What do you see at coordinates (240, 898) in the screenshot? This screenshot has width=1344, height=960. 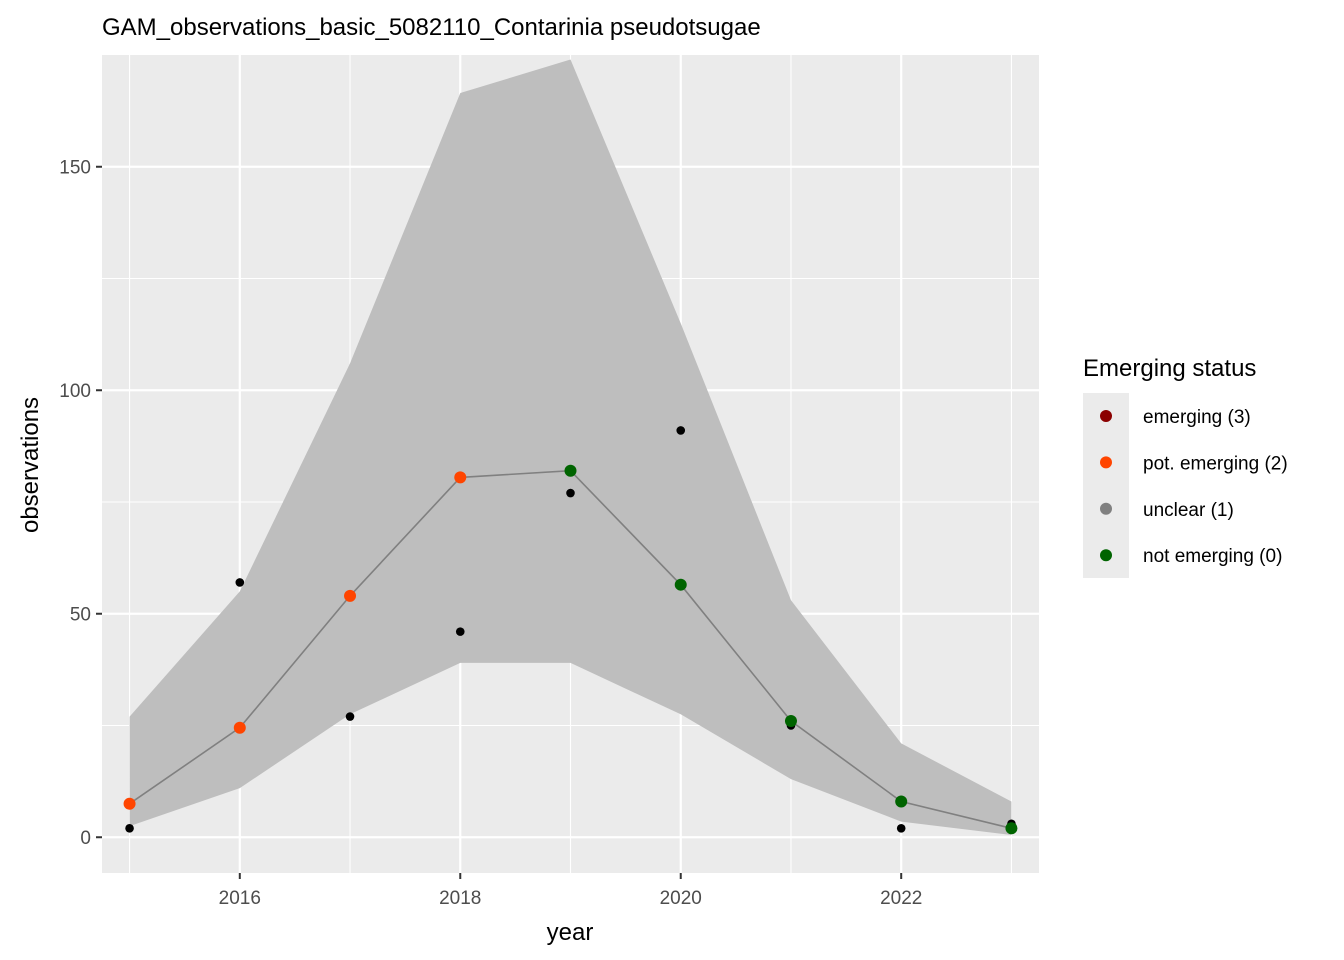 I see `x-tick-label: 2016` at bounding box center [240, 898].